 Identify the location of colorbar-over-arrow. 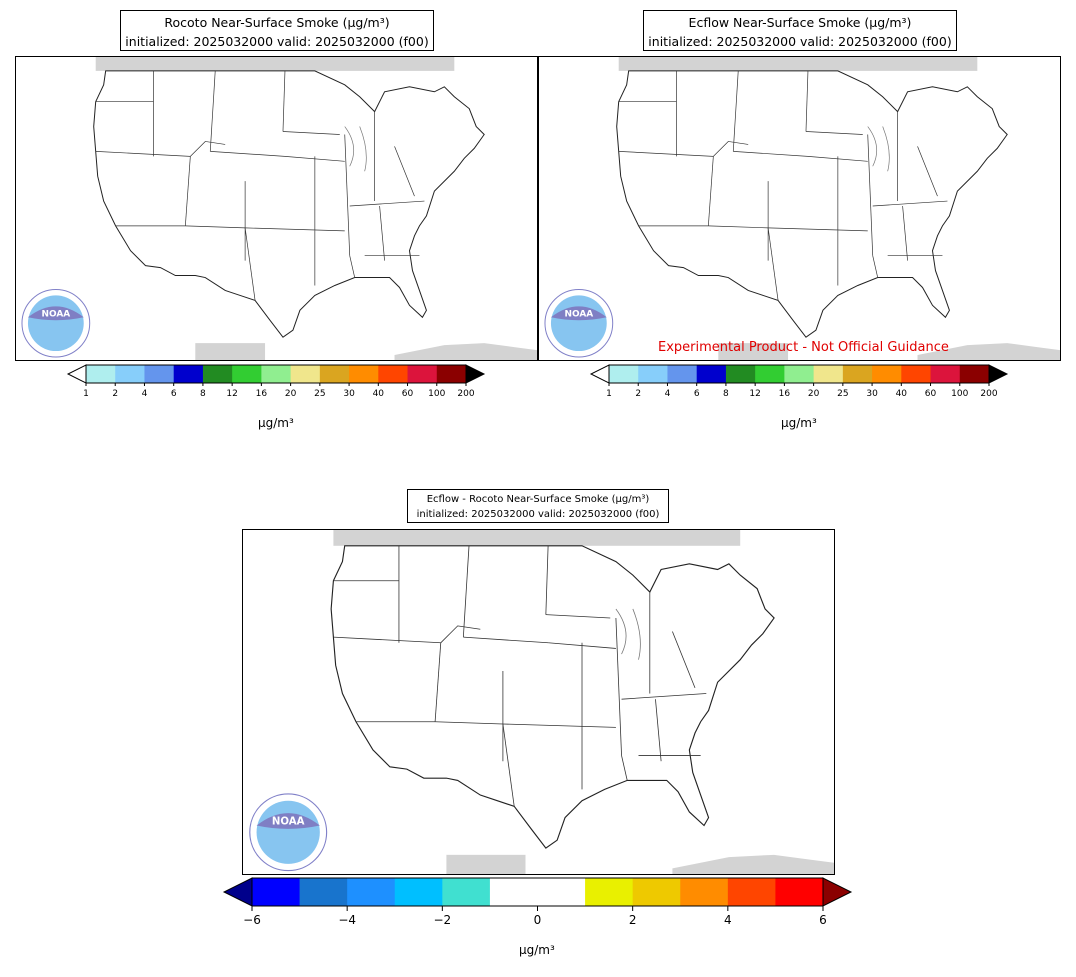
(837, 892).